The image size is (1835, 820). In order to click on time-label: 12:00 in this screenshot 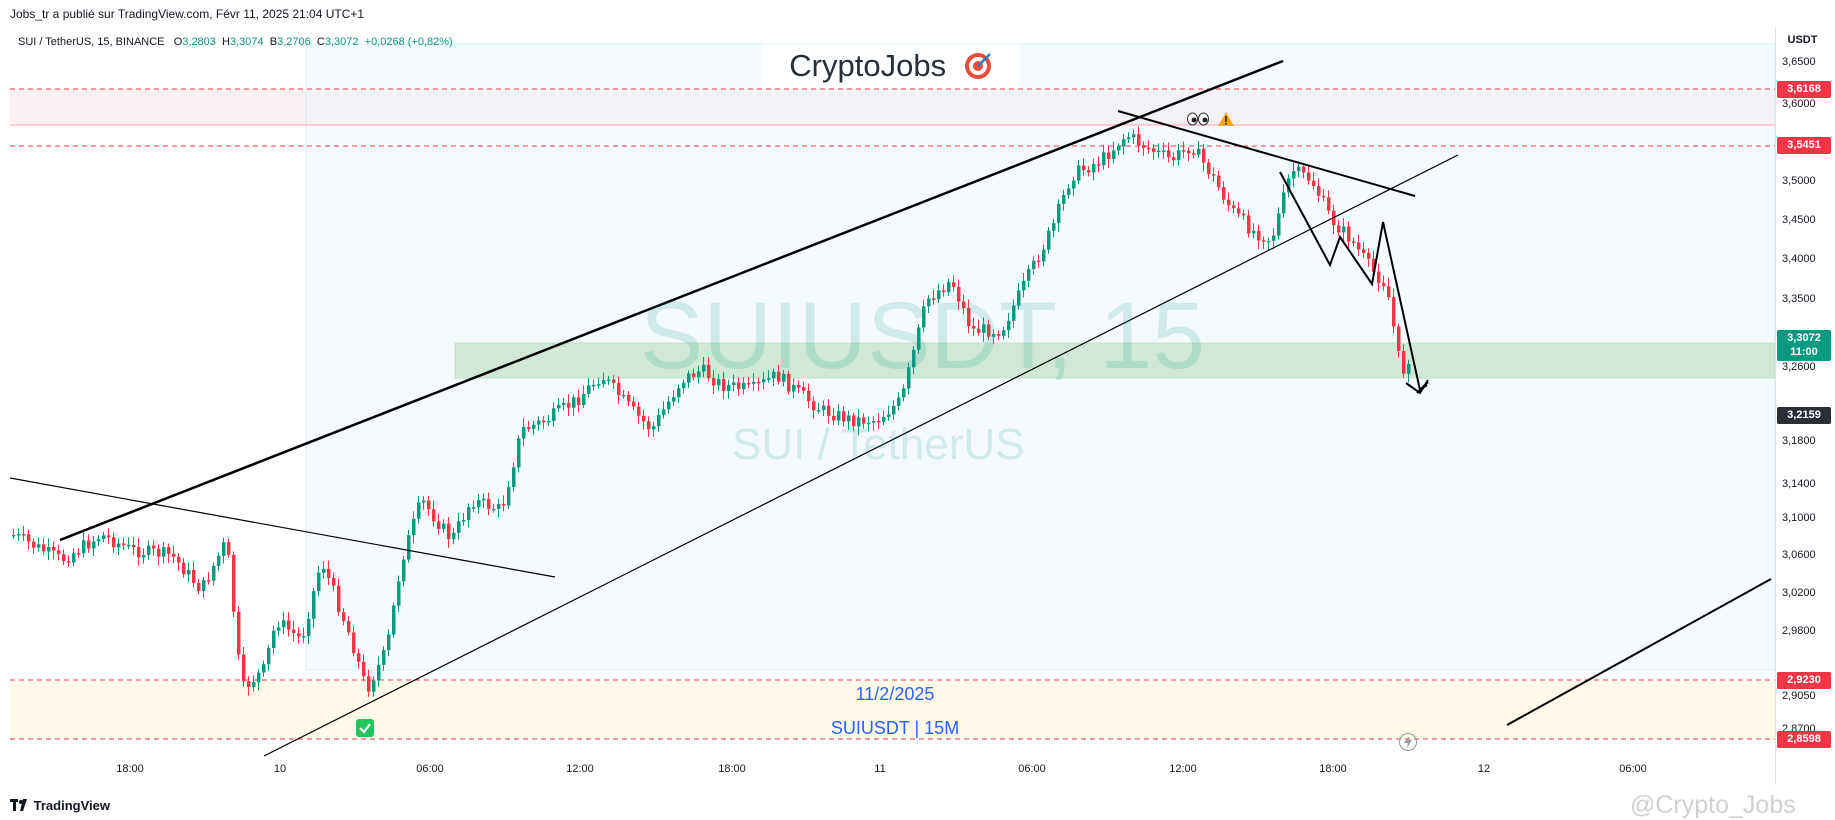, I will do `click(1183, 769)`.